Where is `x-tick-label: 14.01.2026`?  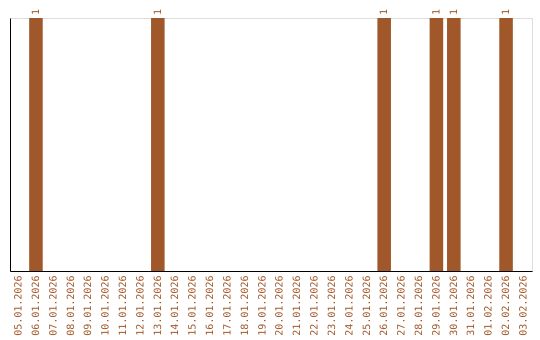
x-tick-label: 14.01.2026 is located at coordinates (176, 306).